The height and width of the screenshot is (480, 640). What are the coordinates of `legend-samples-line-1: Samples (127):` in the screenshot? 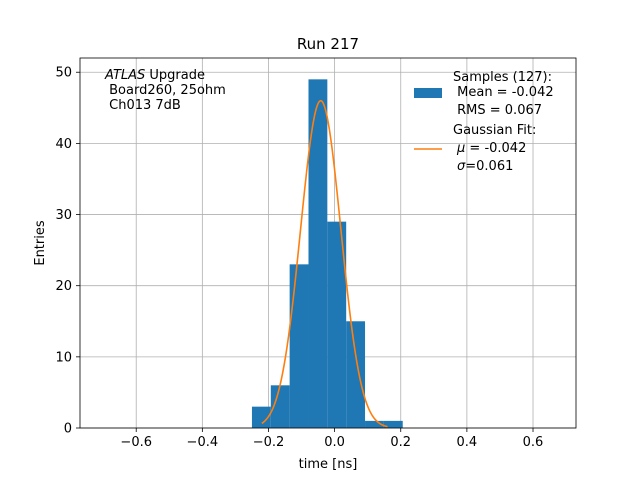 It's located at (502, 77).